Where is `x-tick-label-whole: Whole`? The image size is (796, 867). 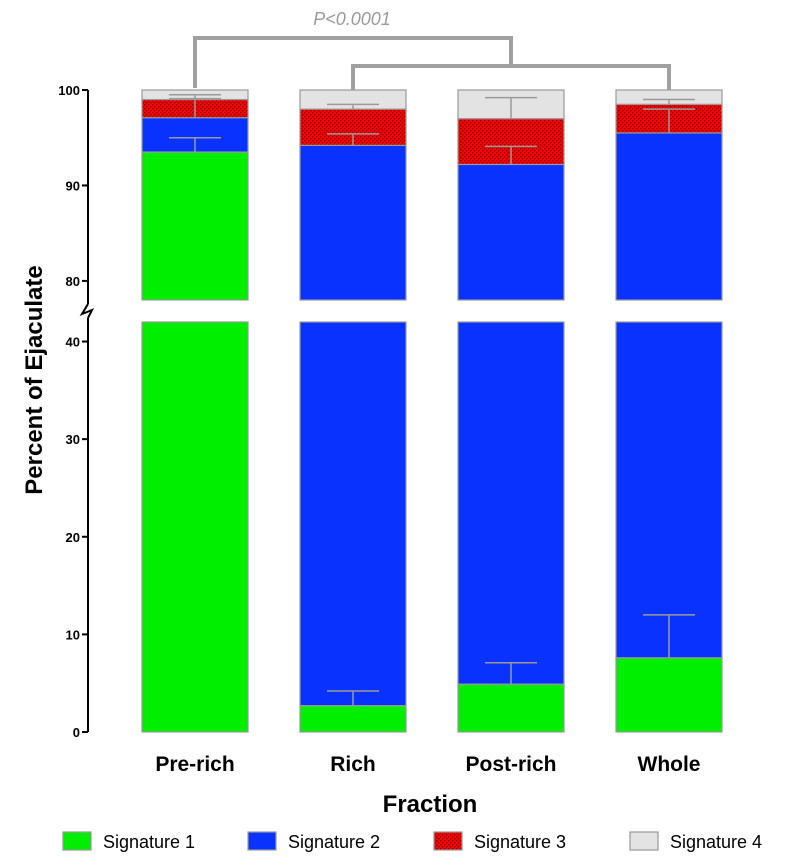 x-tick-label-whole: Whole is located at coordinates (669, 764).